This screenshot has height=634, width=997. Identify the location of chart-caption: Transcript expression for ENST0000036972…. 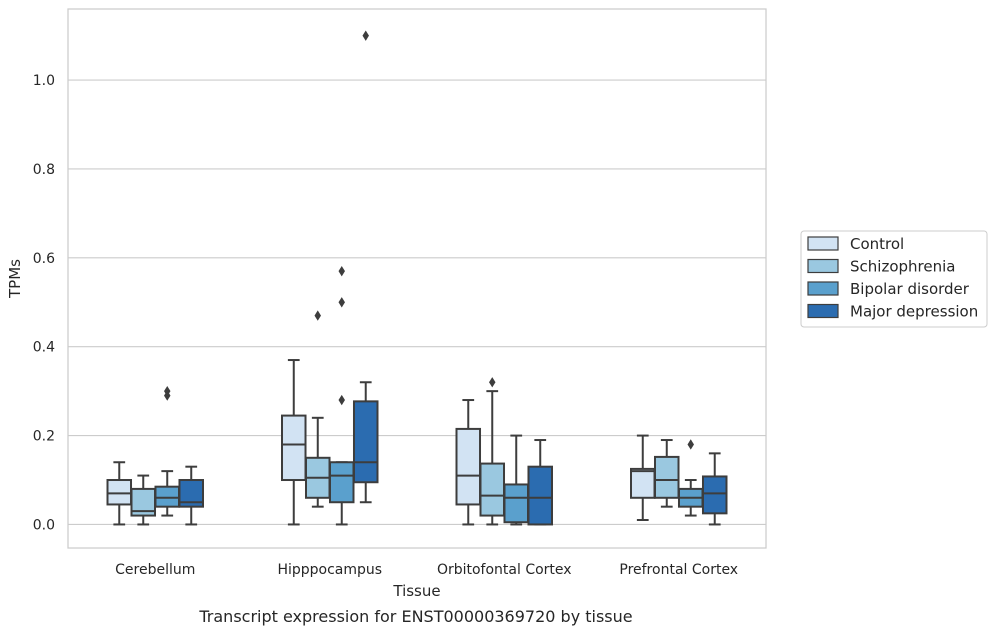
(415, 616).